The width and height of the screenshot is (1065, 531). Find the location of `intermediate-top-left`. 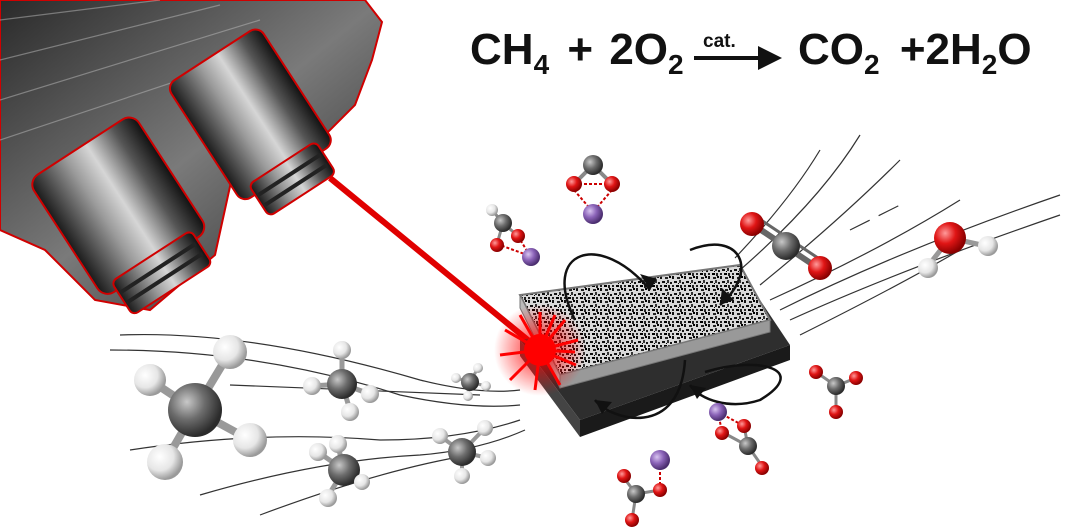

intermediate-top-left is located at coordinates (513, 235).